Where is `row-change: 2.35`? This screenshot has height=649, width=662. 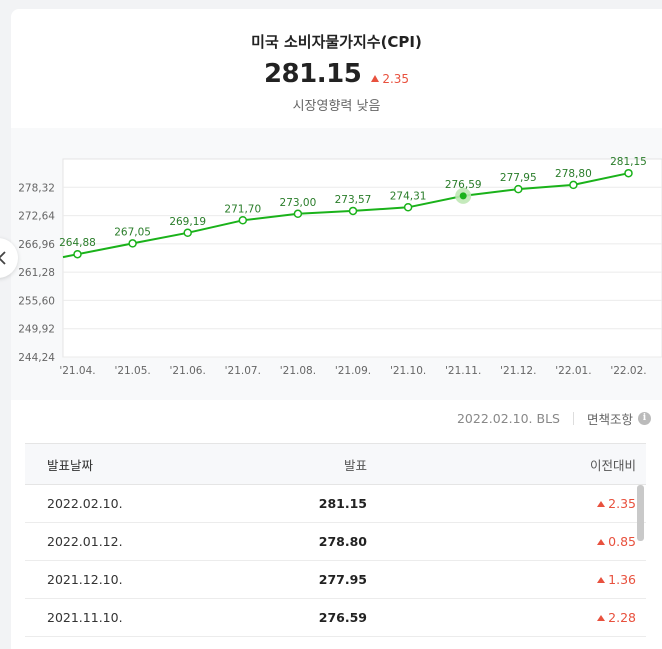
row-change: 2.35 is located at coordinates (506, 503).